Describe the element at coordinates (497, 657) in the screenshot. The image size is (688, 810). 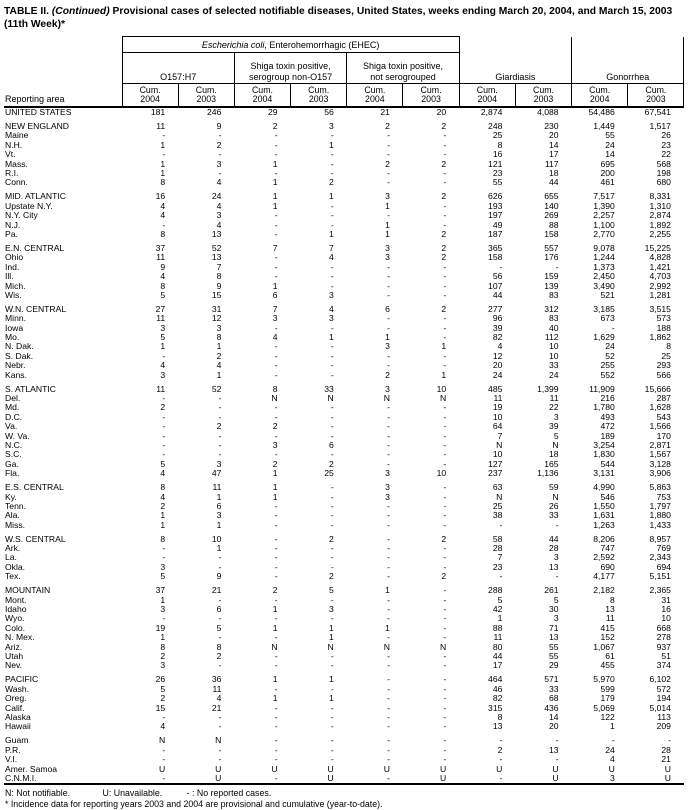
I see `cell-value: 44` at that location.